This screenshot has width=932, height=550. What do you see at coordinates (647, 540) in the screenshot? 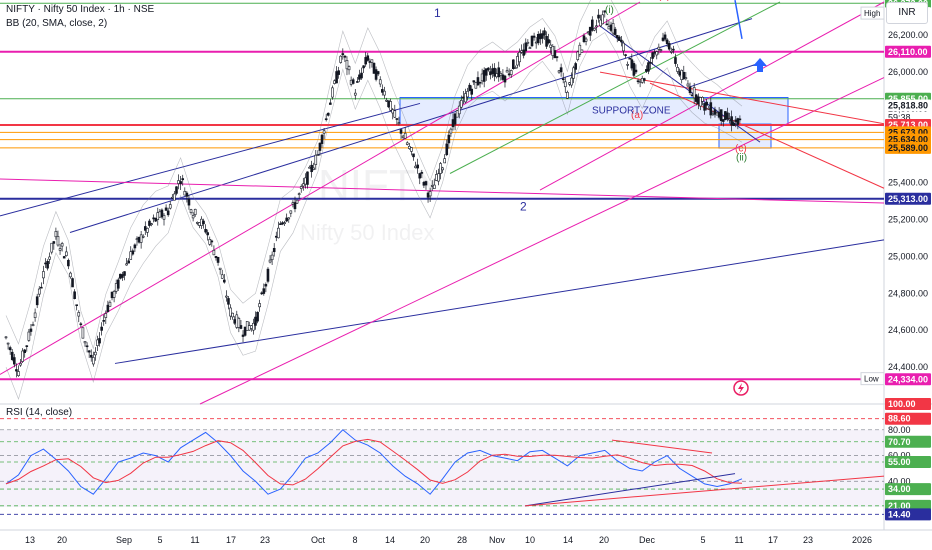
I see `time-tick-label: Dec` at bounding box center [647, 540].